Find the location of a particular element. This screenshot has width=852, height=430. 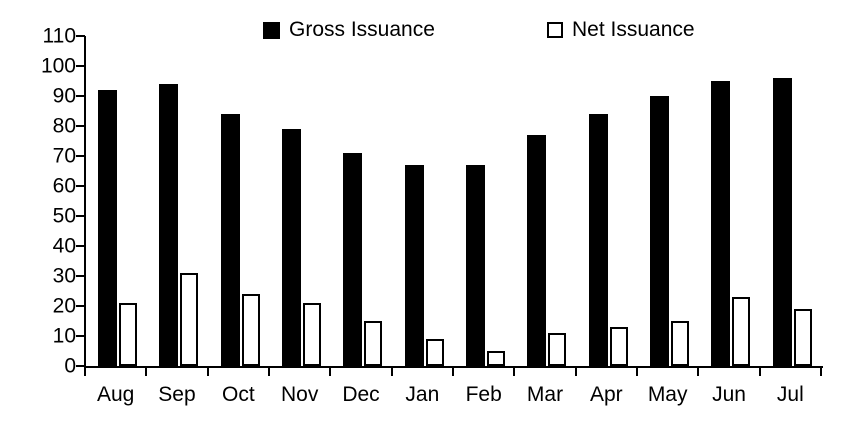

bar-net-apr is located at coordinates (619, 346).